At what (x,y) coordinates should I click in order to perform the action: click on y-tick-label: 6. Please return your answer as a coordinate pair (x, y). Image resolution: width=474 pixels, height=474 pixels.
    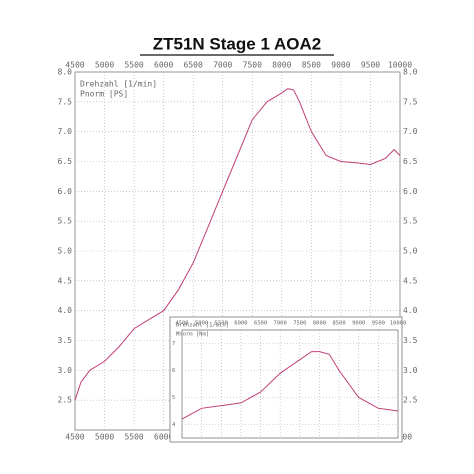
    Looking at the image, I should click on (173, 371).